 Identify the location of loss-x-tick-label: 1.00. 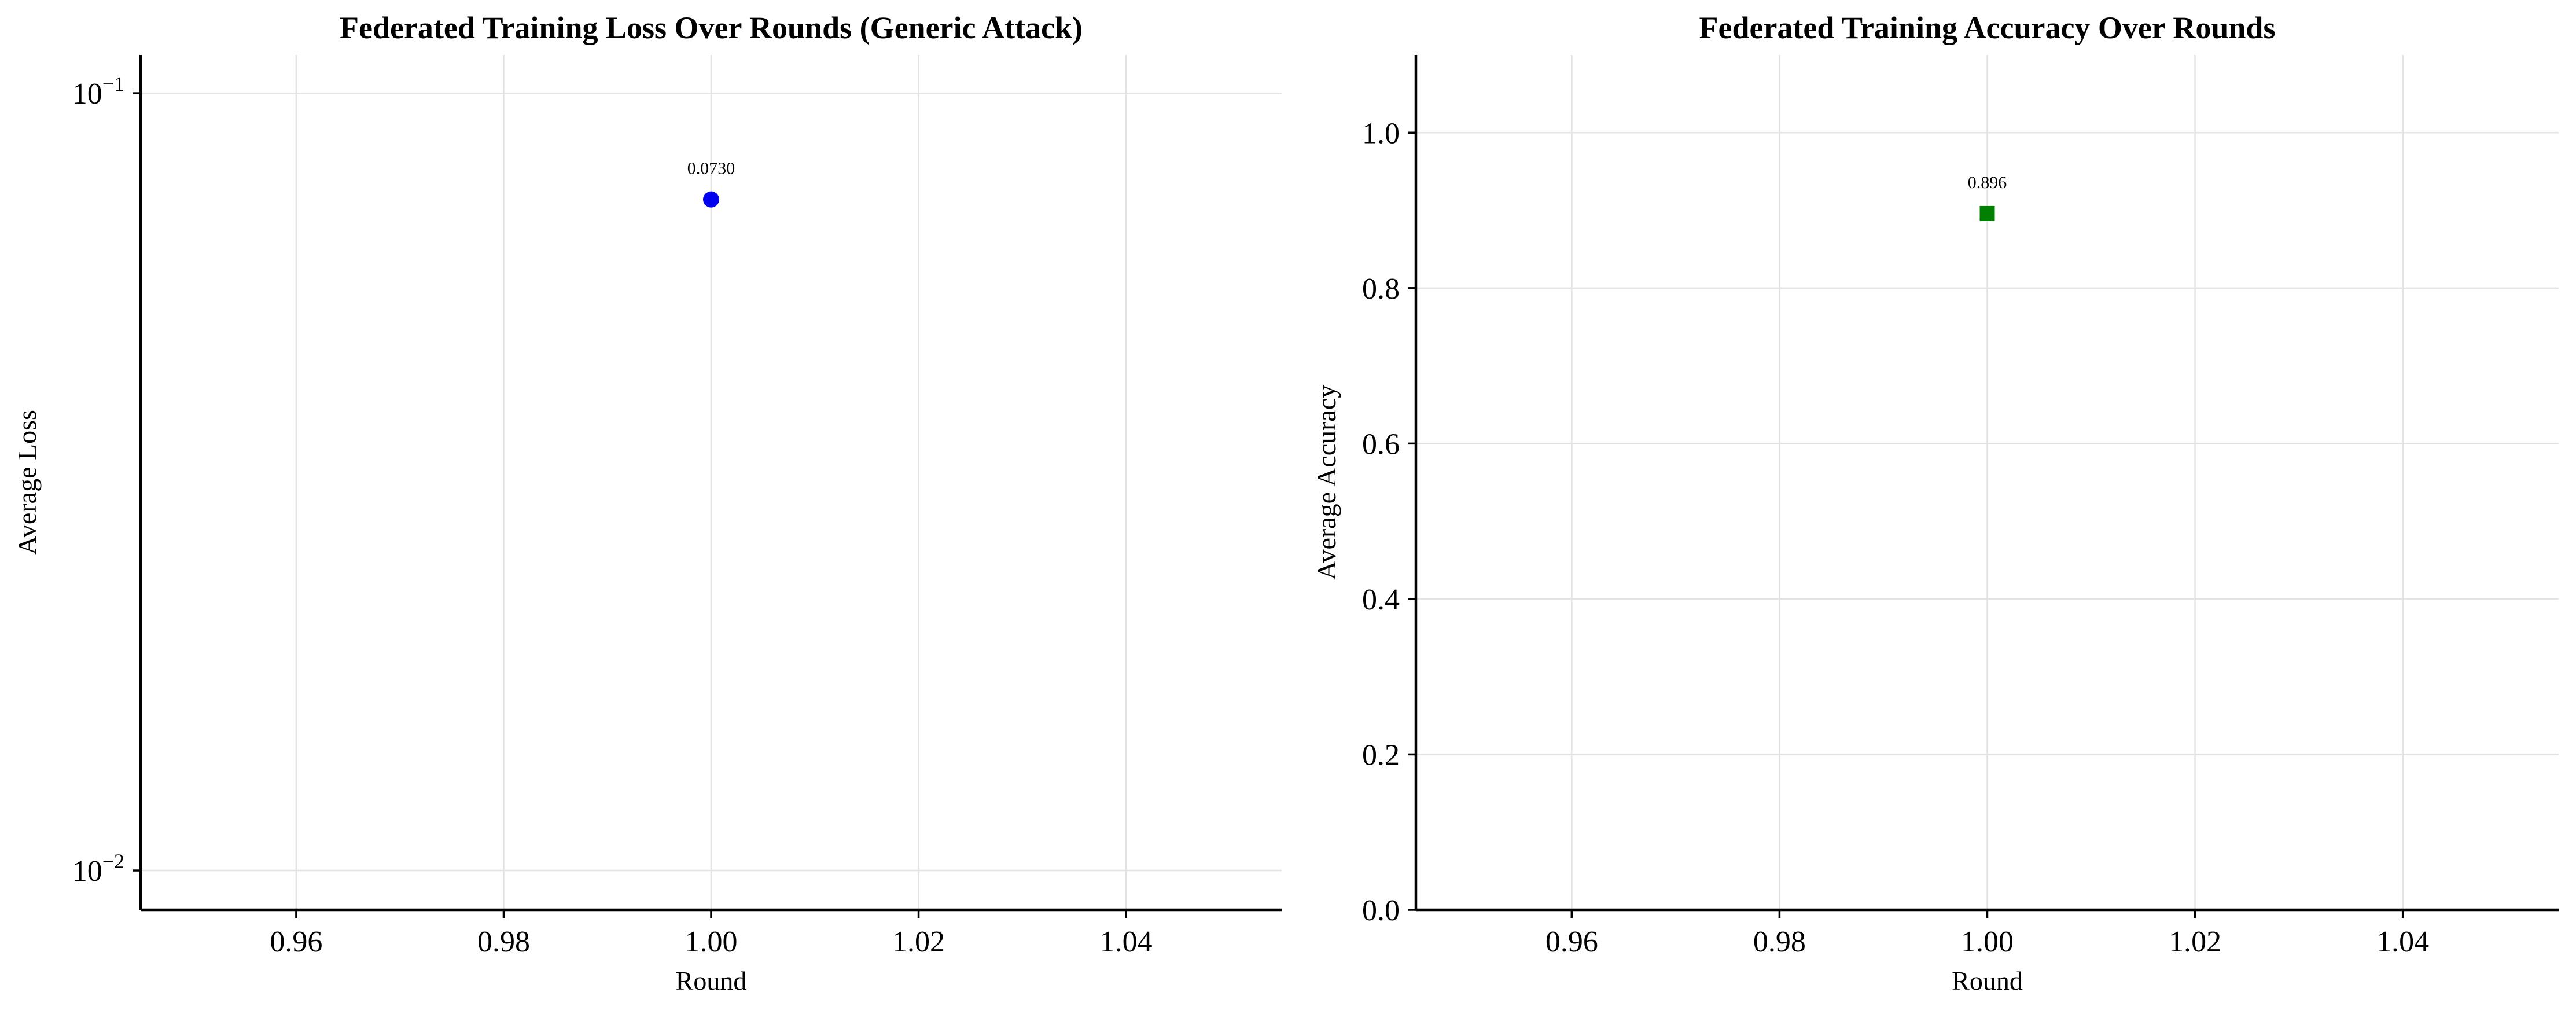
(711, 941).